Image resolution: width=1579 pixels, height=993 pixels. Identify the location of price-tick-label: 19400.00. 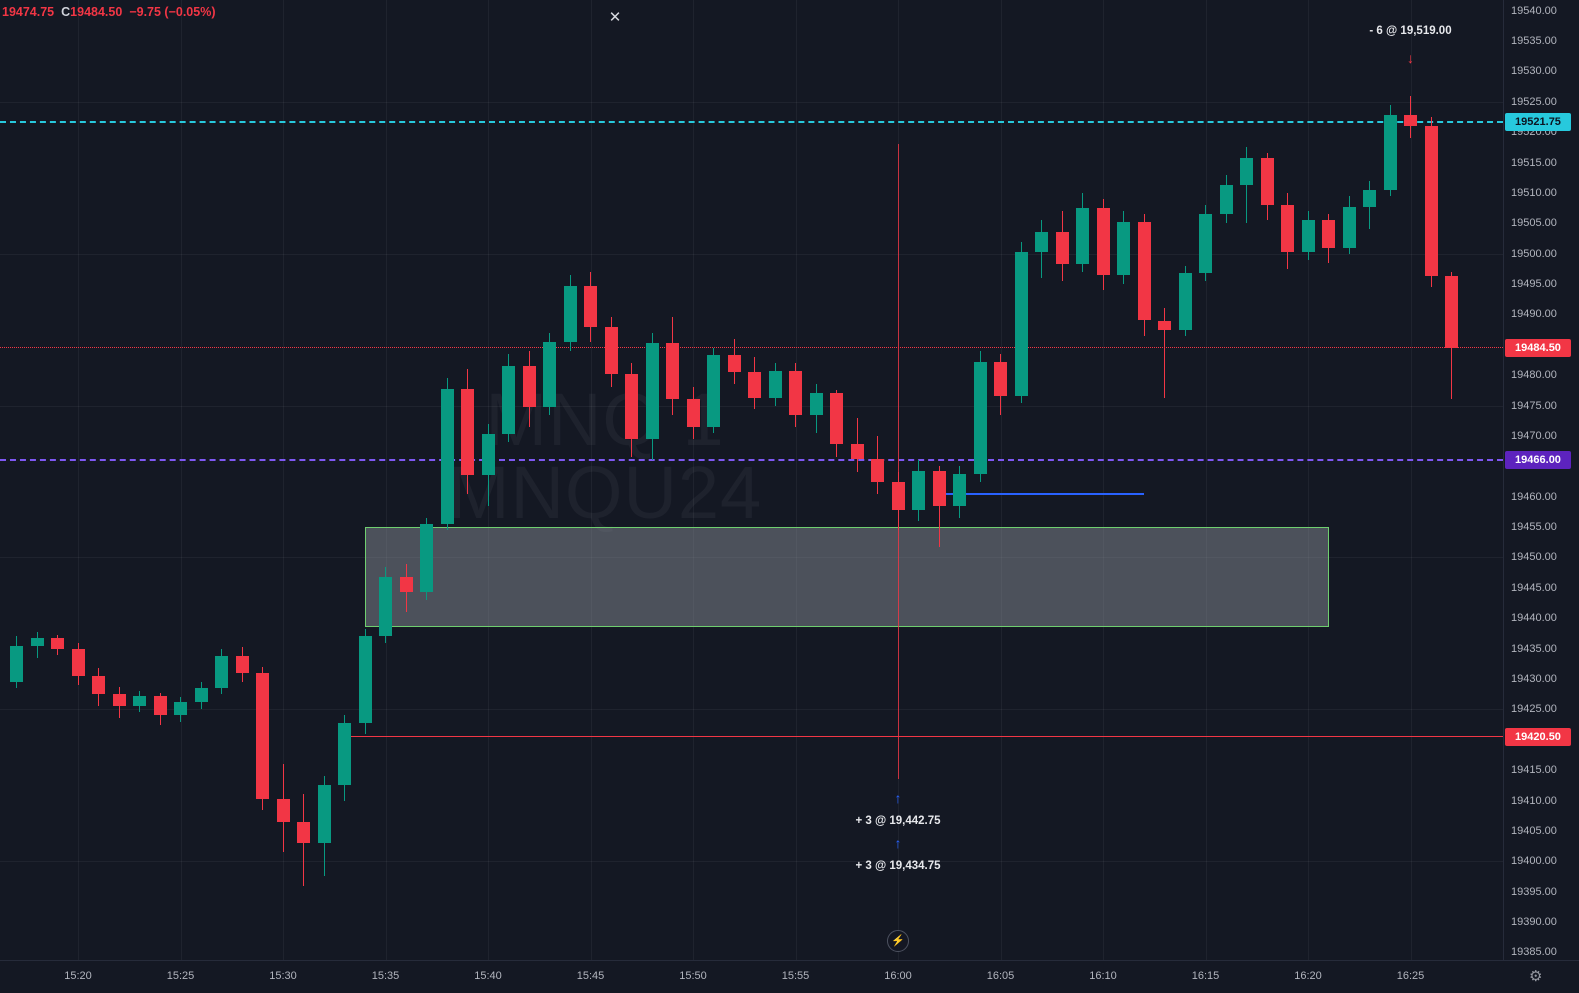
(1534, 861).